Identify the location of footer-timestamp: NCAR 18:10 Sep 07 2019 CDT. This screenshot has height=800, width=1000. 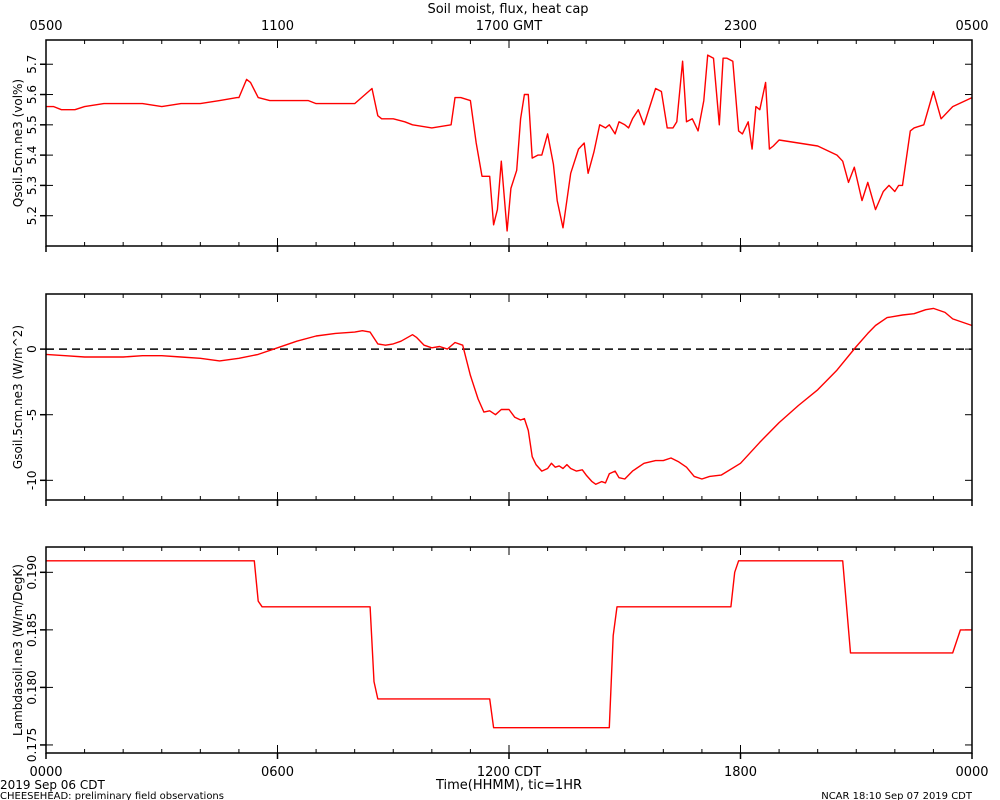
(897, 795).